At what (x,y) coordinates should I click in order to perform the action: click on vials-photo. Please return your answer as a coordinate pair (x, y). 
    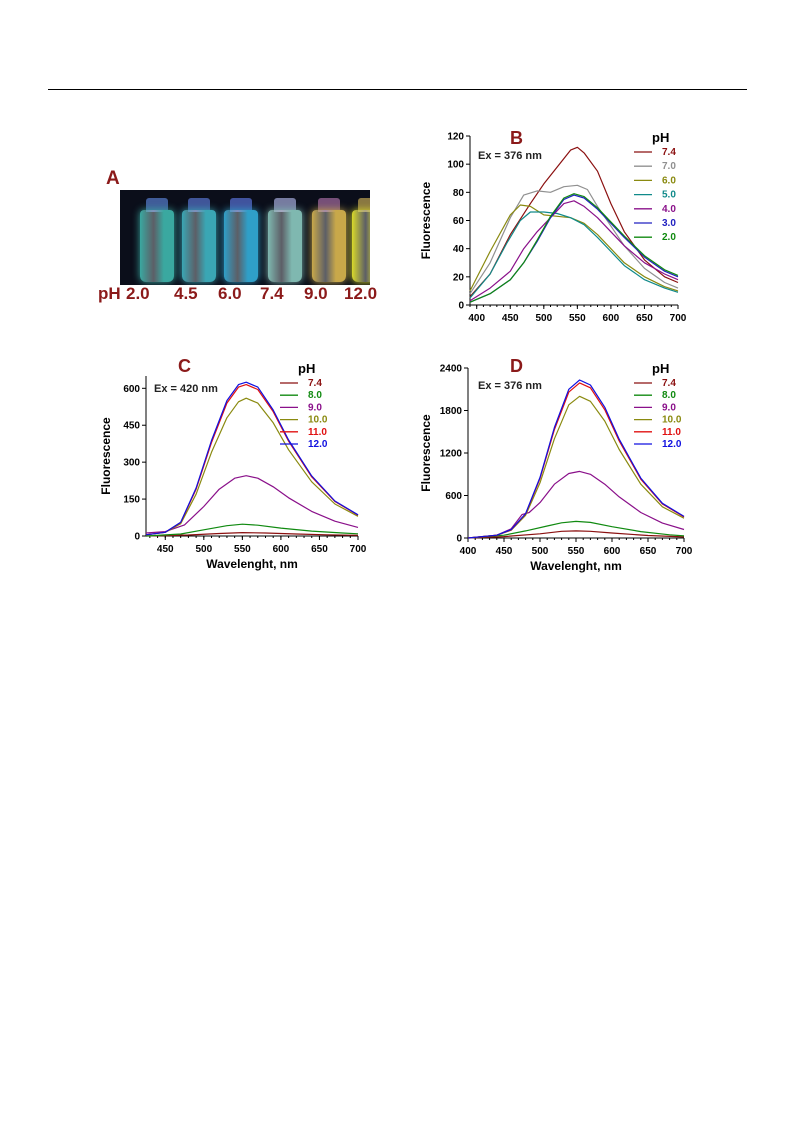
    Looking at the image, I should click on (245, 237).